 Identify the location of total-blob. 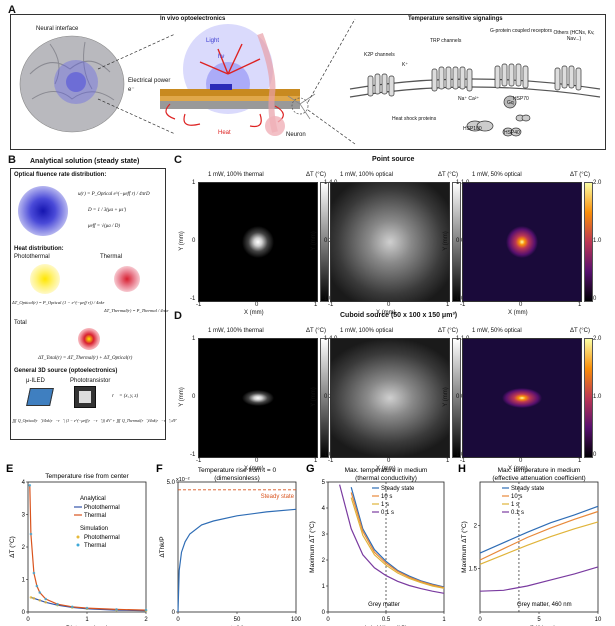
(89, 339).